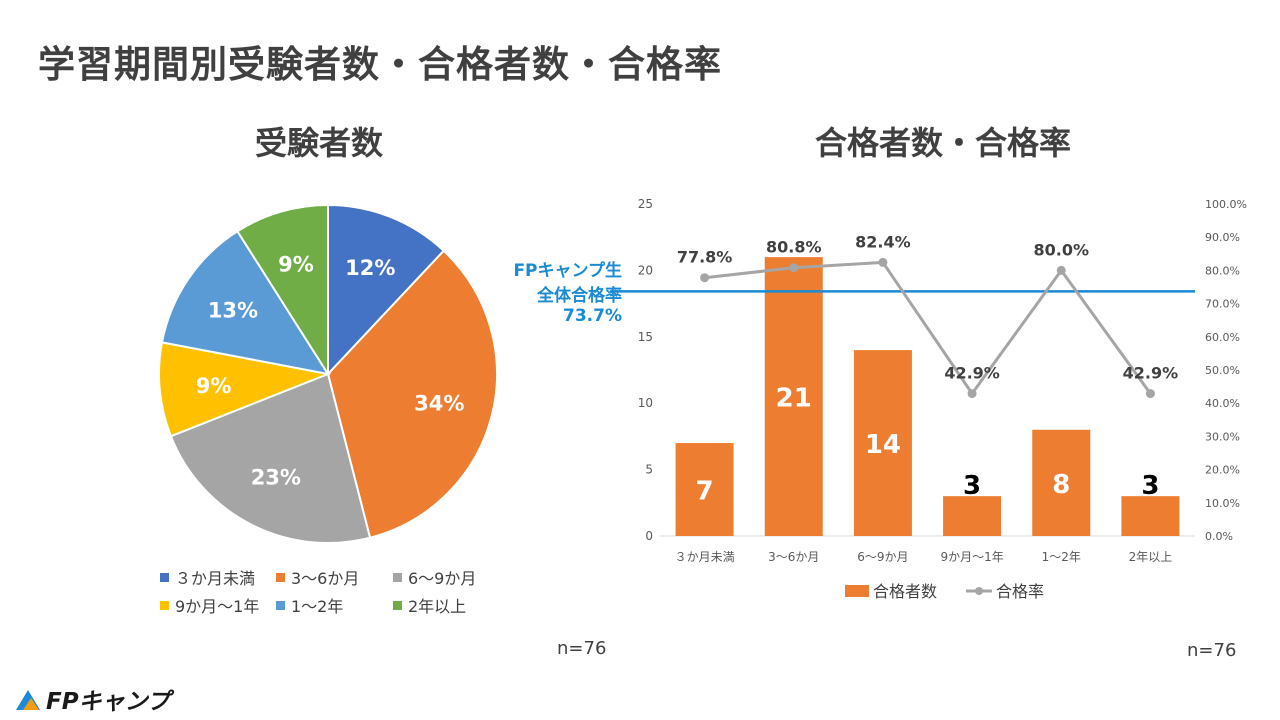 This screenshot has width=1280, height=720. What do you see at coordinates (317, 606) in the screenshot?
I see `legend-label: 1～2年` at bounding box center [317, 606].